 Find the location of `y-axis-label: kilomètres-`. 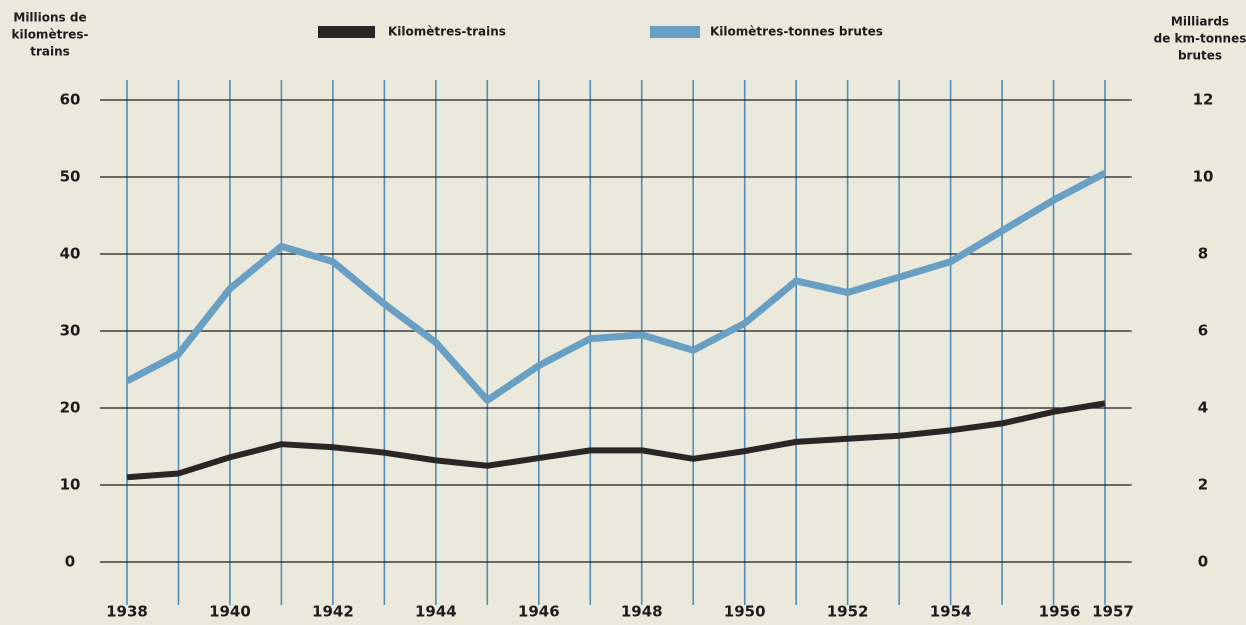

y-axis-label: kilomètres- is located at coordinates (49, 35).